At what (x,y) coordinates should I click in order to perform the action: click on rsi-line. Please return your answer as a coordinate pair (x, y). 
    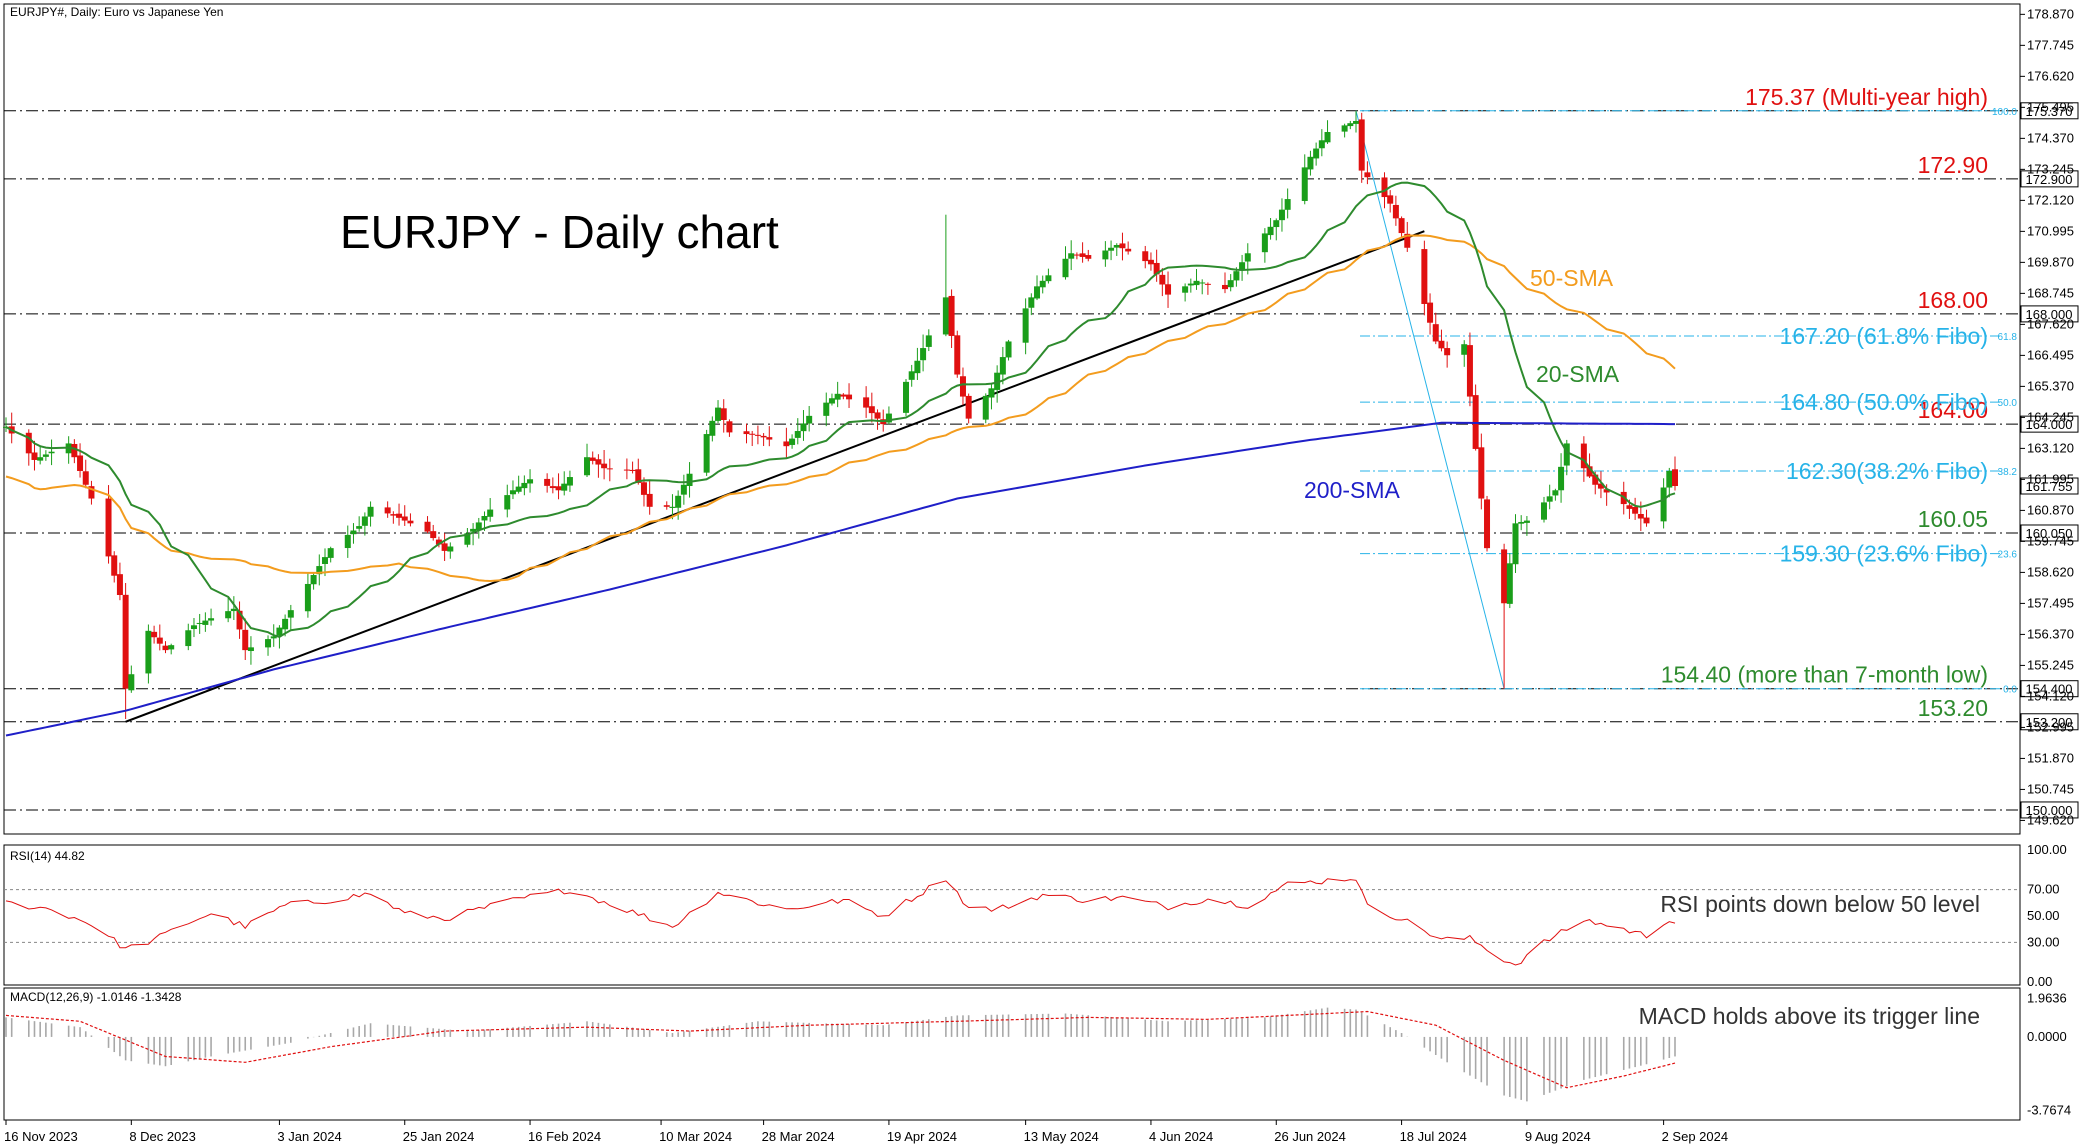
    Looking at the image, I should click on (840, 922).